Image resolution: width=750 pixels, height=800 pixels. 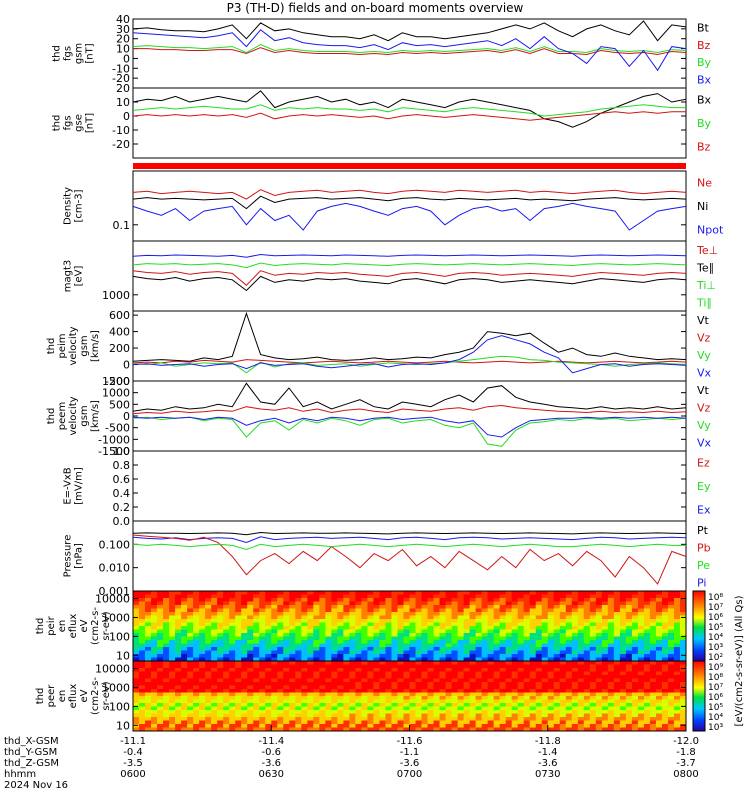 What do you see at coordinates (548, 752) in the screenshot?
I see `x-tick-label: -1.4` at bounding box center [548, 752].